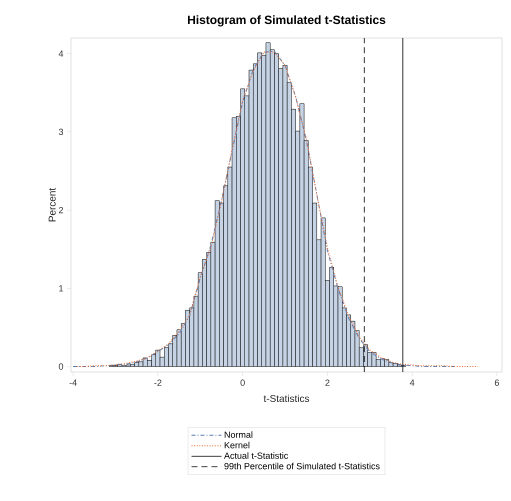 This screenshot has height=501, width=511. I want to click on y-tick-label: 4, so click(61, 53).